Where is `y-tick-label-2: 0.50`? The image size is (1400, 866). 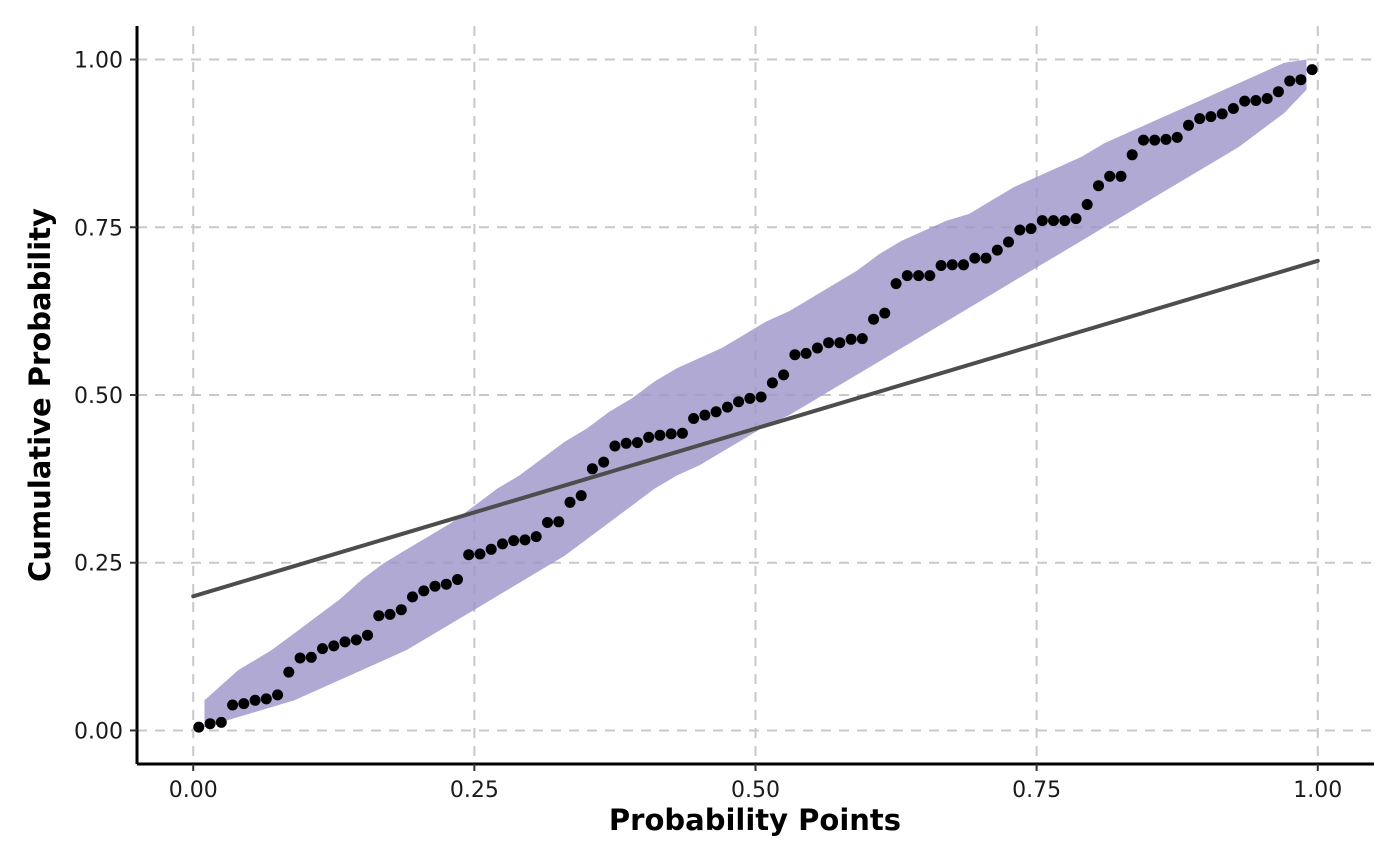
y-tick-label-2: 0.50 is located at coordinates (98, 396).